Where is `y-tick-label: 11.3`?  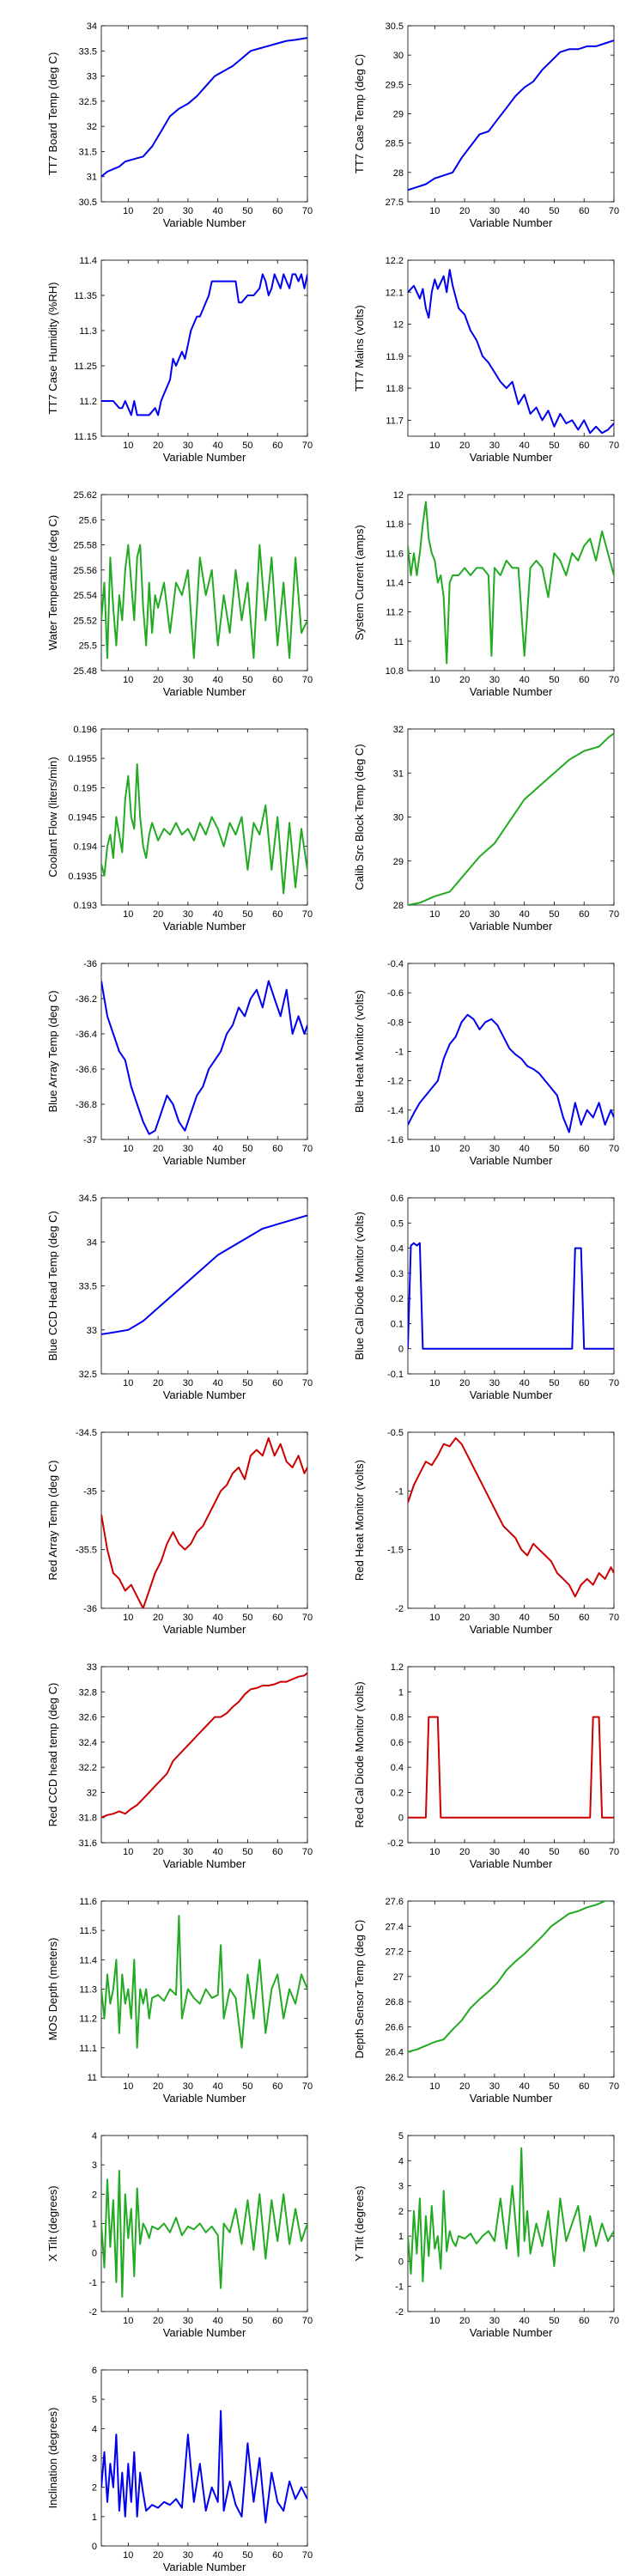
y-tick-label: 11.3 is located at coordinates (88, 1990).